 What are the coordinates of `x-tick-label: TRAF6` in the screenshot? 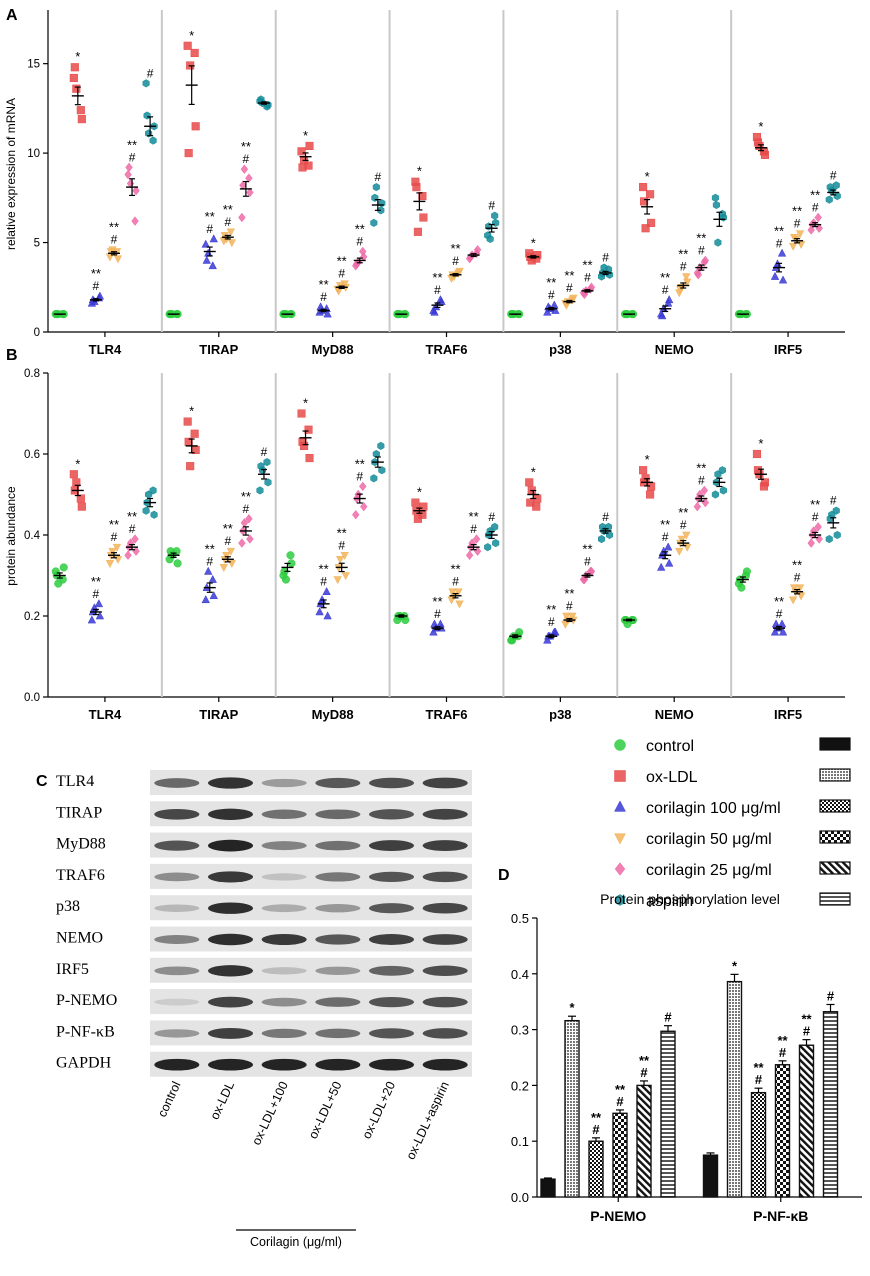 It's located at (447, 349).